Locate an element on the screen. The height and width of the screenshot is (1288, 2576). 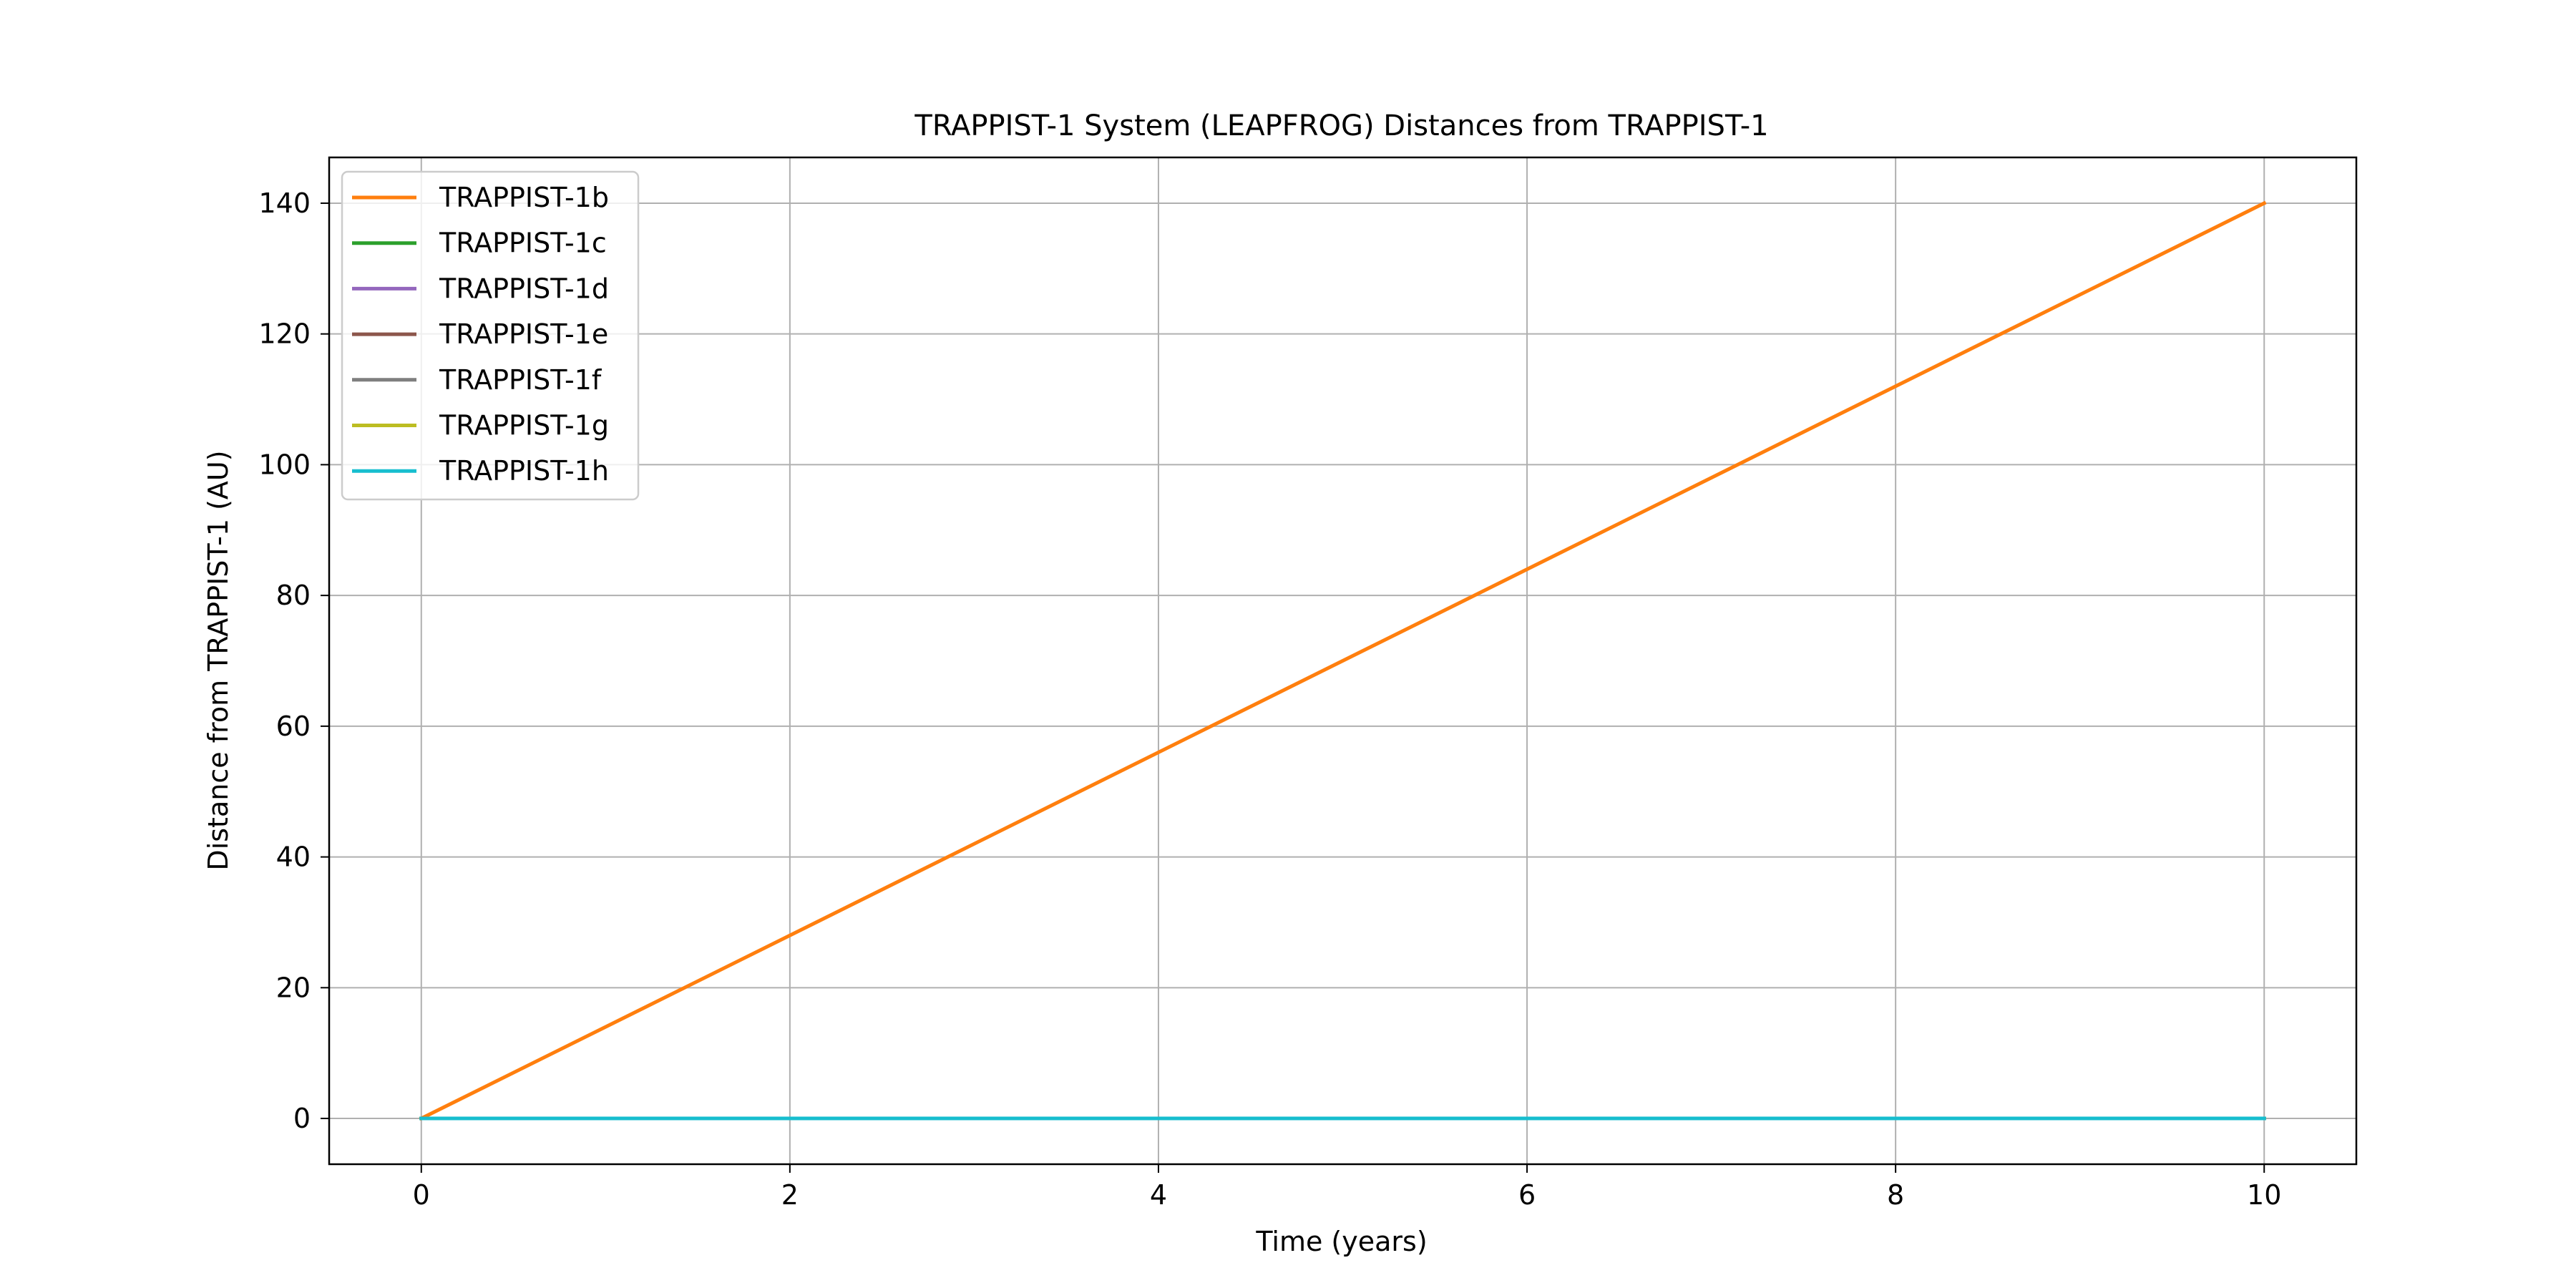
legend-label: TRAPPIST-1b is located at coordinates (524, 197).